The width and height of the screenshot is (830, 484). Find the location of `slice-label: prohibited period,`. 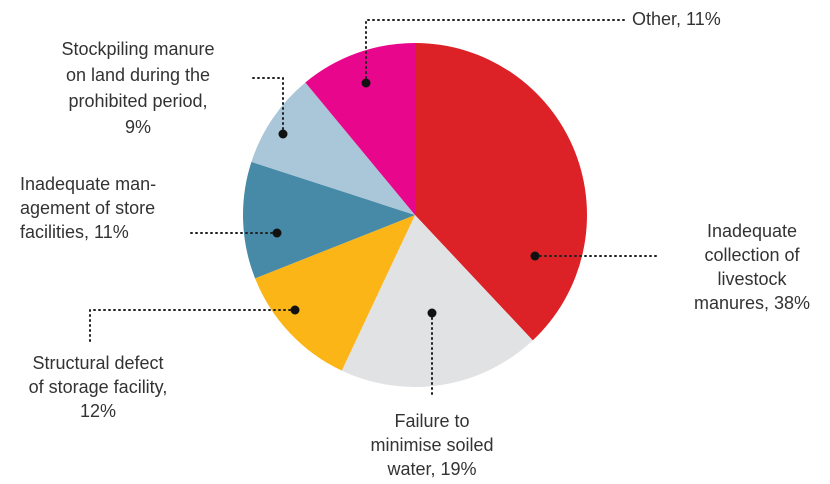

slice-label: prohibited period, is located at coordinates (137, 101).